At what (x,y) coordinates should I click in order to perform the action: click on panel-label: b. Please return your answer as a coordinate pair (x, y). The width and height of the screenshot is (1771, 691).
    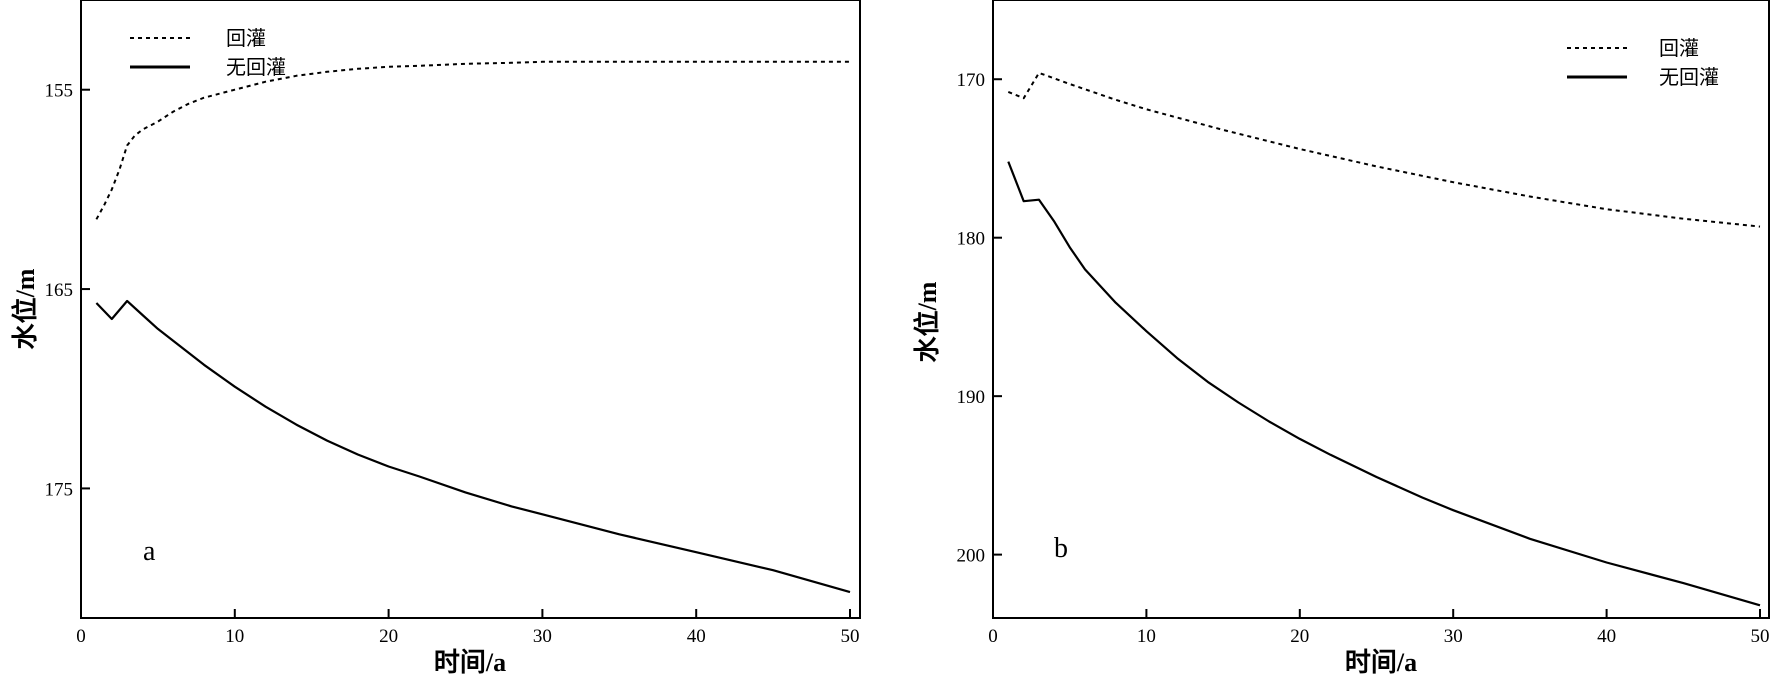
    Looking at the image, I should click on (1061, 548).